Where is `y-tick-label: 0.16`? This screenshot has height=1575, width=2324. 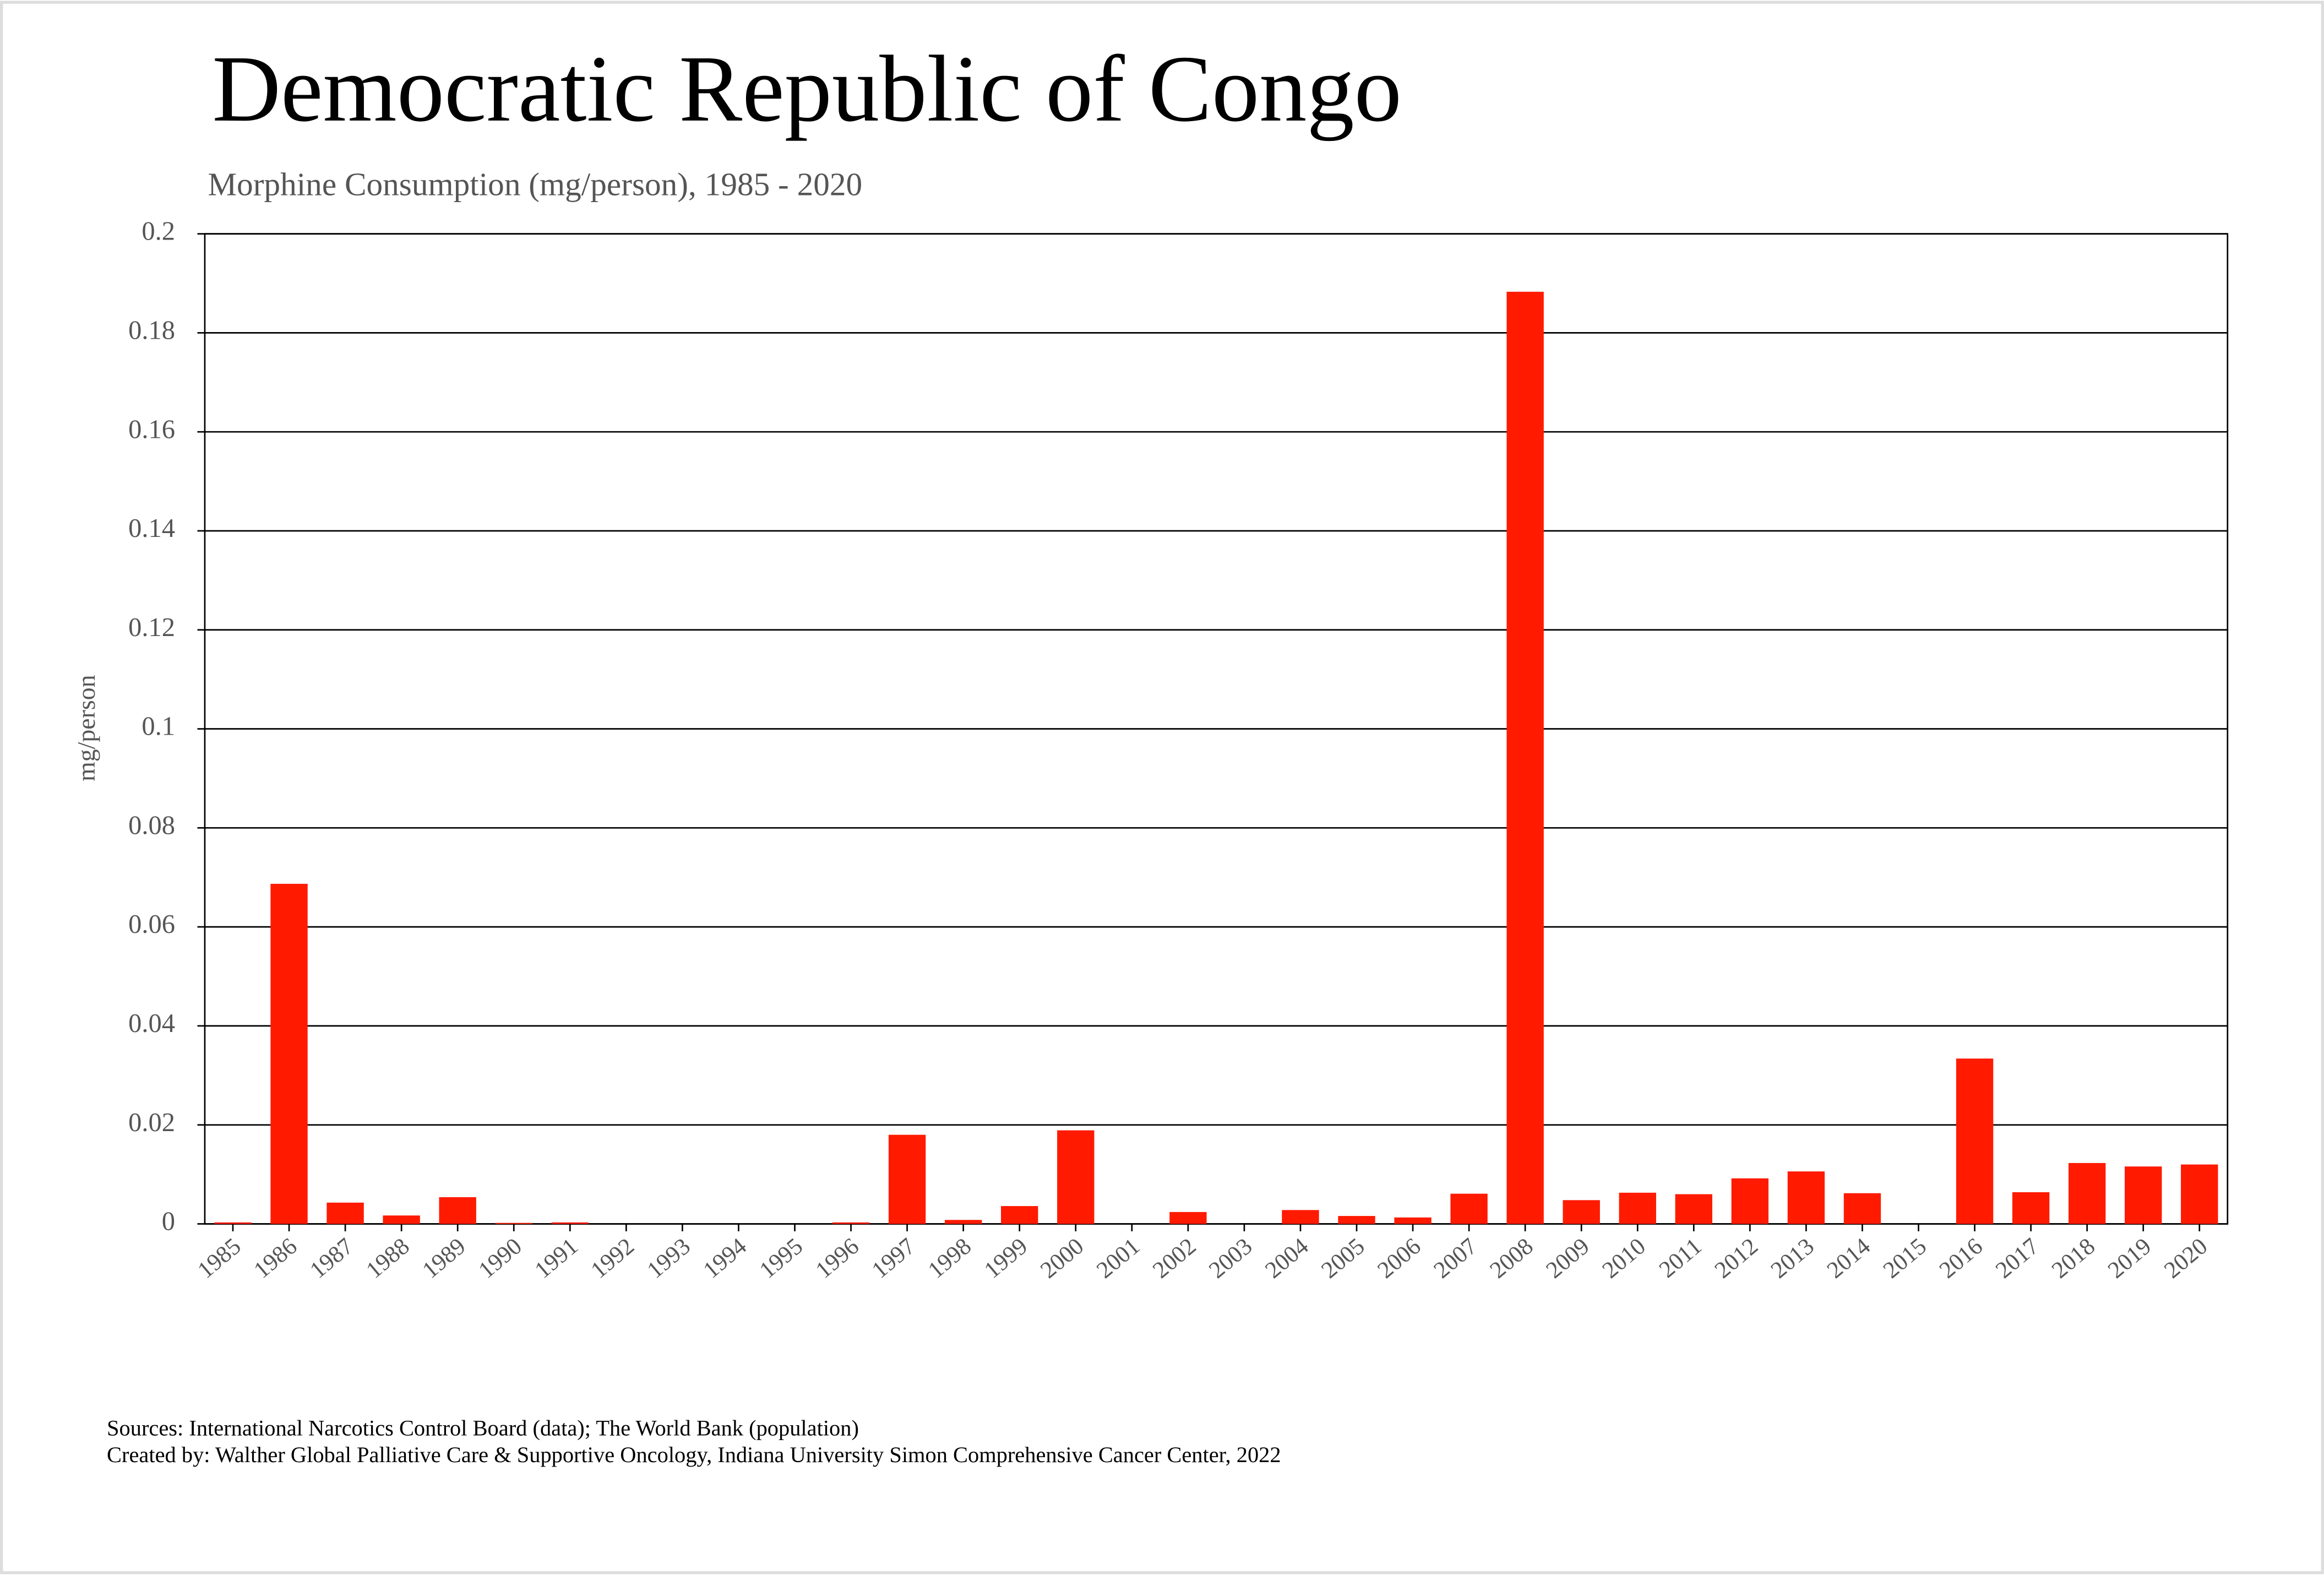
y-tick-label: 0.16 is located at coordinates (152, 429).